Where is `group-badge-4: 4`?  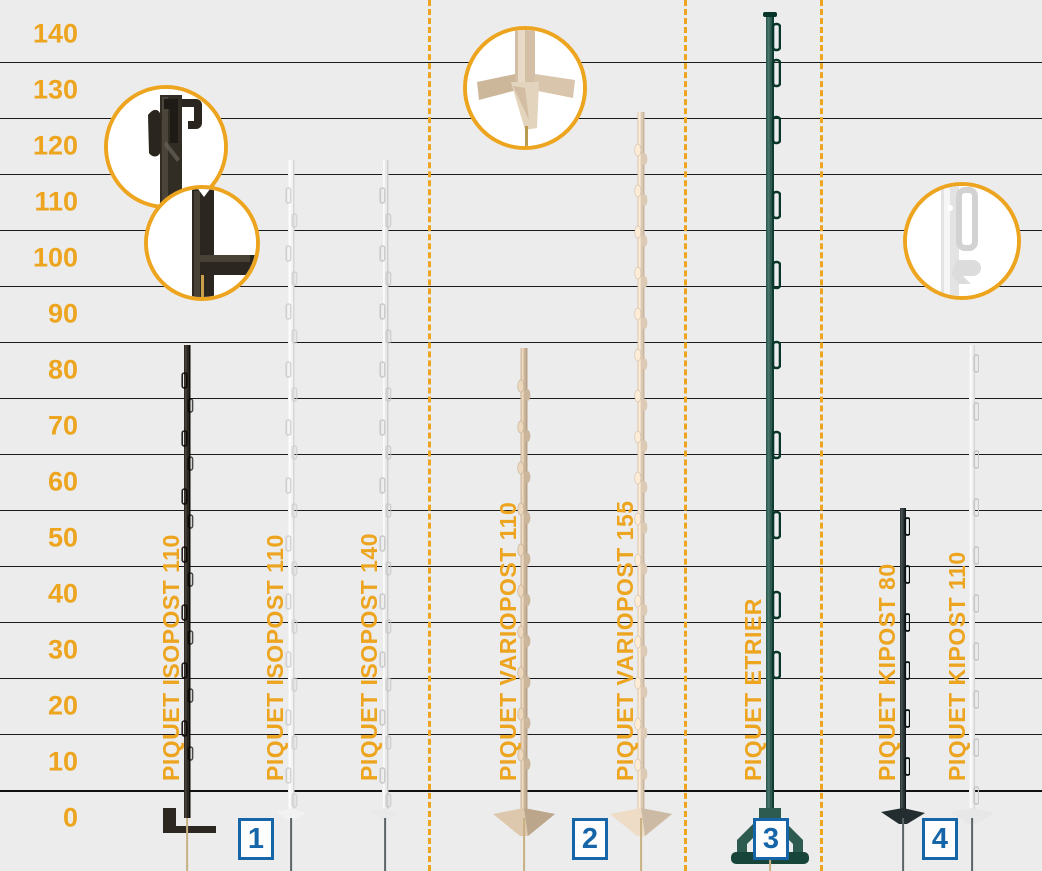
group-badge-4: 4 is located at coordinates (940, 839).